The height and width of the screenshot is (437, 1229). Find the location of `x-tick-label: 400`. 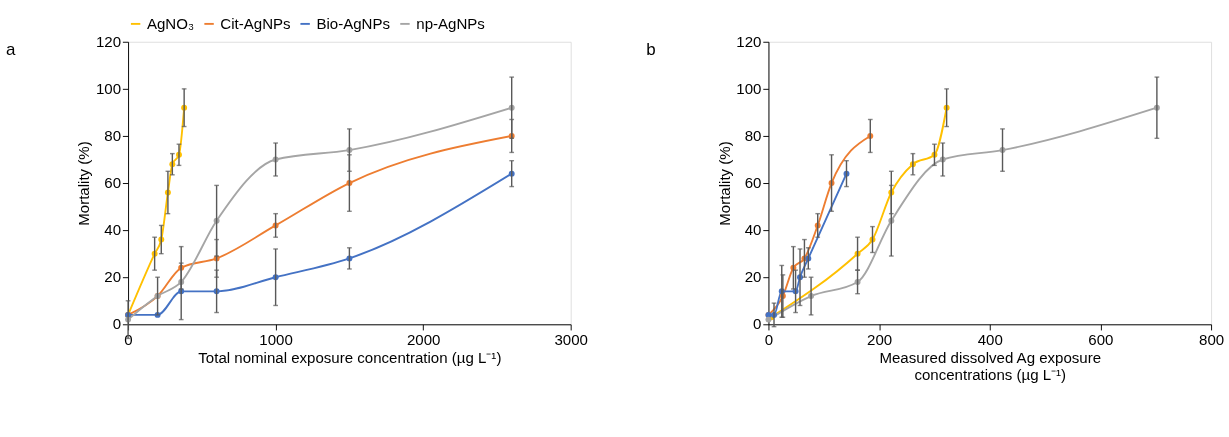

x-tick-label: 400 is located at coordinates (990, 339).